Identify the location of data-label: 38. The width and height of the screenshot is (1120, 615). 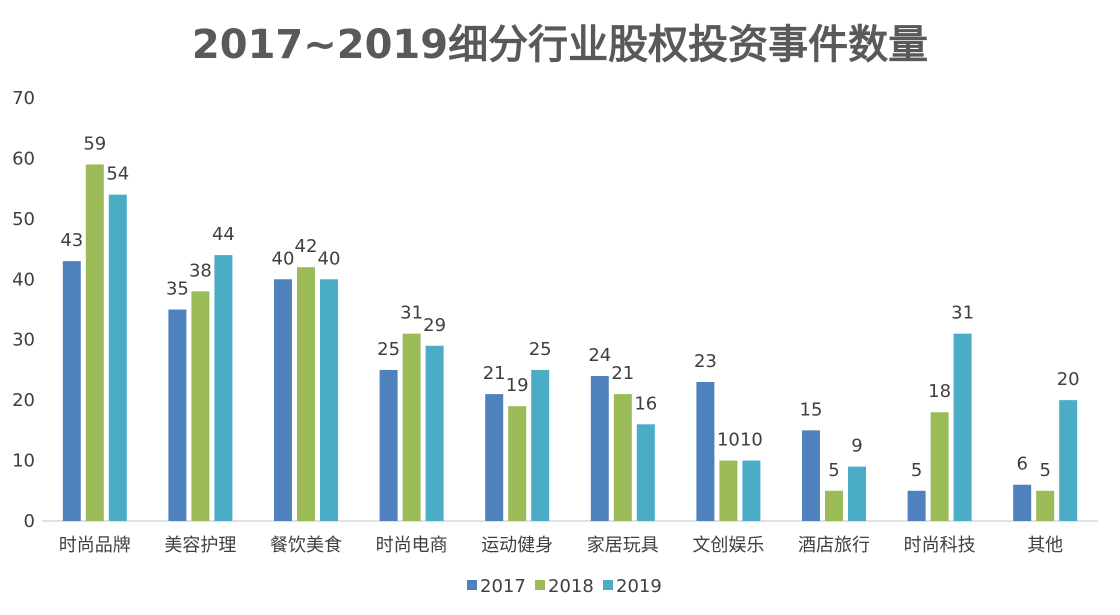
(200, 270).